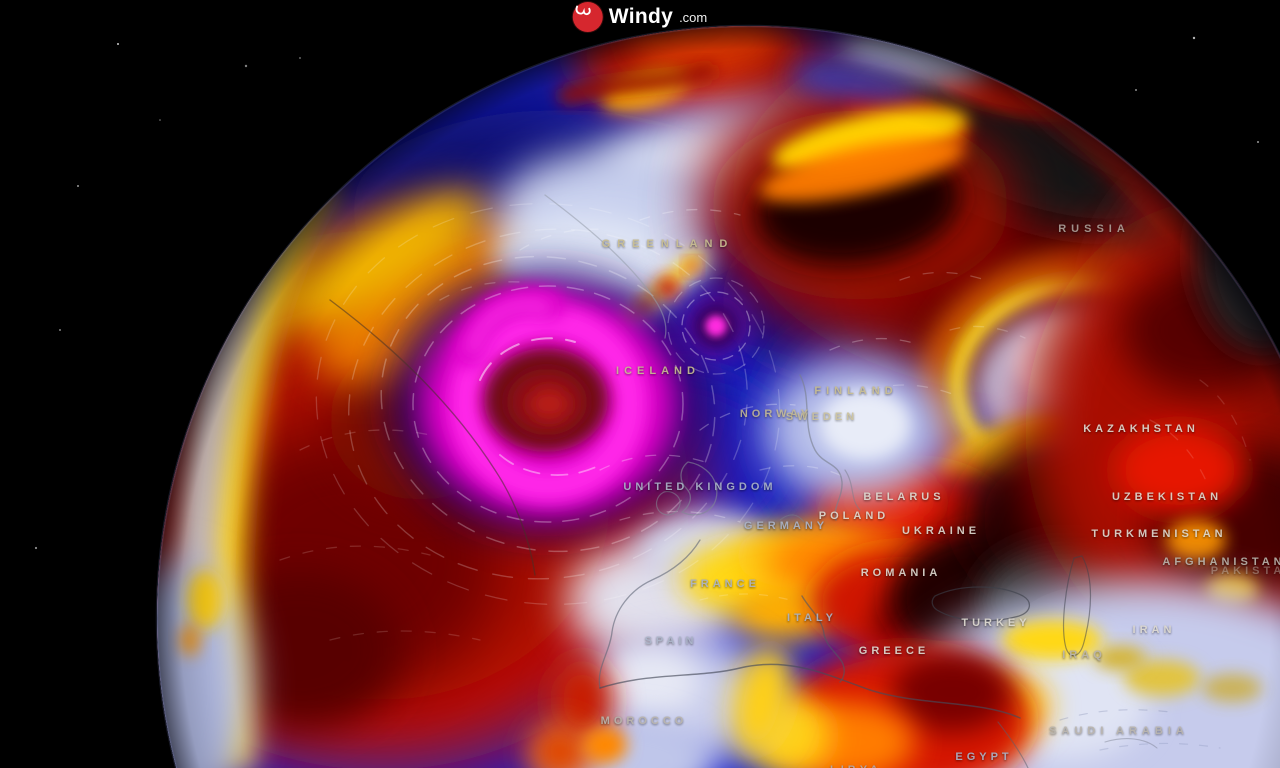  Describe the element at coordinates (587, 17) in the screenshot. I see `windy-swirl-icon` at that location.